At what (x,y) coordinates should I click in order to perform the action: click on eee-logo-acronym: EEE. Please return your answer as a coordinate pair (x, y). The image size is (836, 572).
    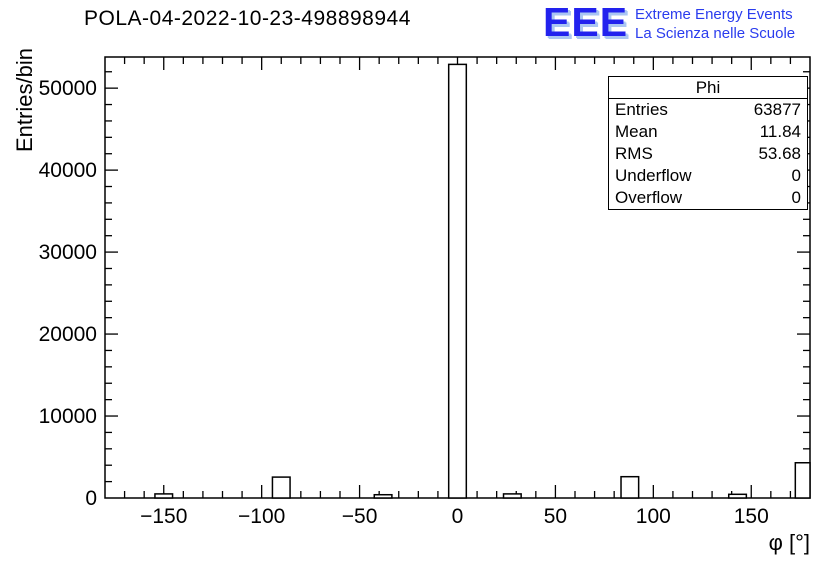
    Looking at the image, I should click on (586, 22).